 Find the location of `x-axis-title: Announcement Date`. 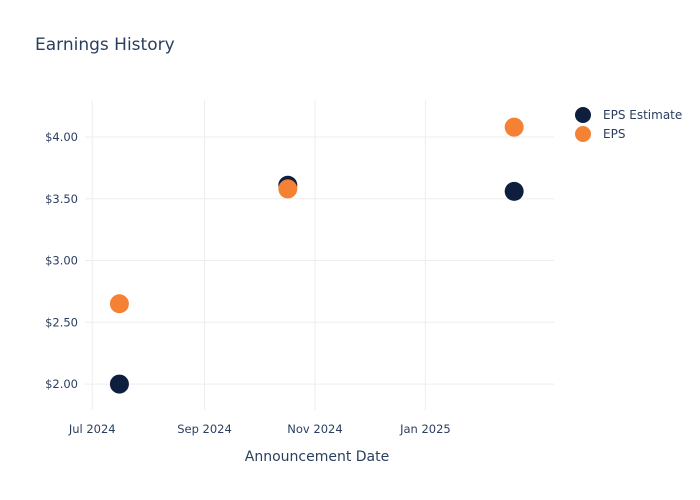

x-axis-title: Announcement Date is located at coordinates (317, 457).